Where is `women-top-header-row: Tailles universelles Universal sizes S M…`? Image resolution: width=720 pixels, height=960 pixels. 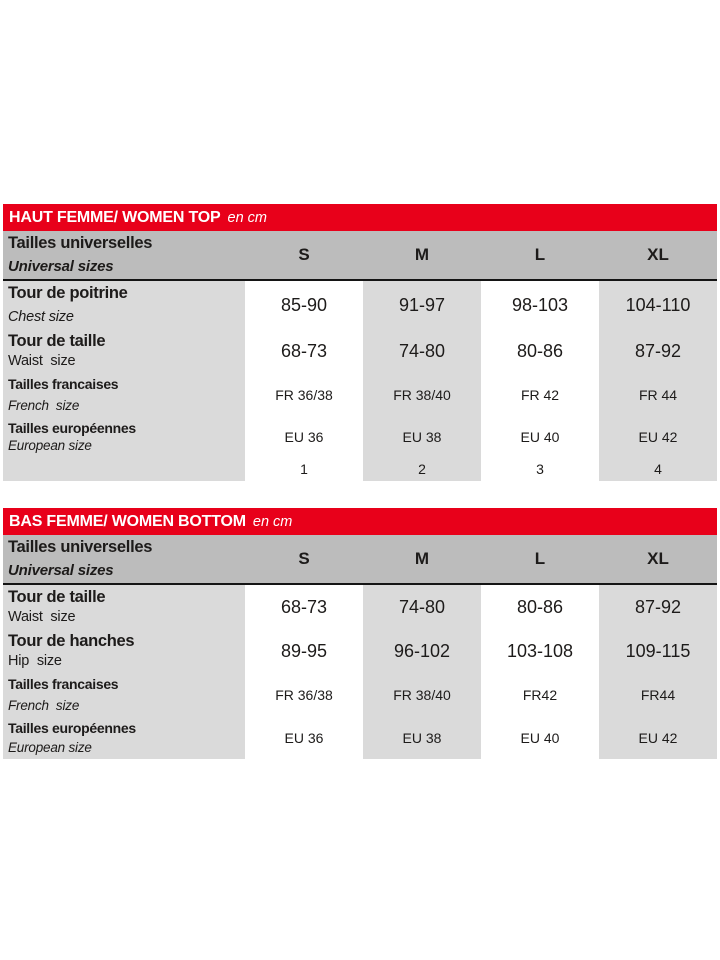
women-top-header-row: Tailles universelles Universal sizes S M… is located at coordinates (360, 256).